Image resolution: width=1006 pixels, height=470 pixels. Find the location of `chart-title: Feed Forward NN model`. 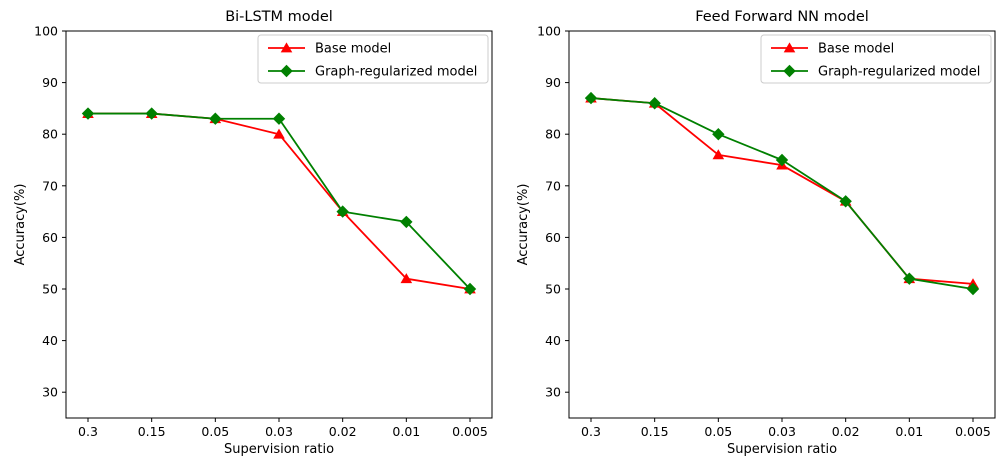

chart-title: Feed Forward NN model is located at coordinates (782, 17).